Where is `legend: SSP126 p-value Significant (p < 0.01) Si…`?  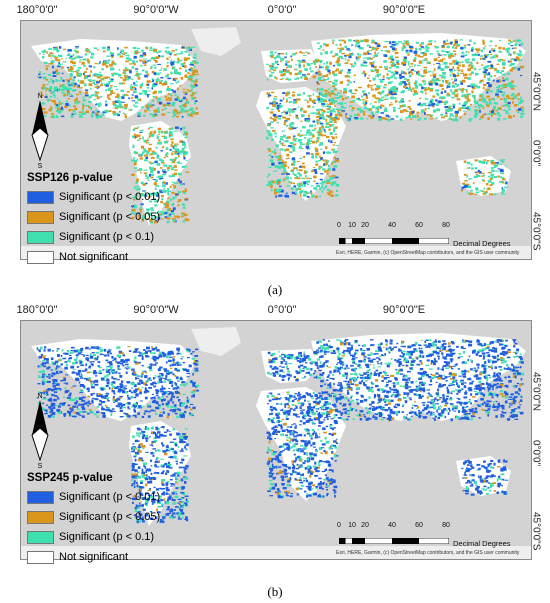
legend: SSP126 p-value Significant (p < 0.01) Si… is located at coordinates (106, 220).